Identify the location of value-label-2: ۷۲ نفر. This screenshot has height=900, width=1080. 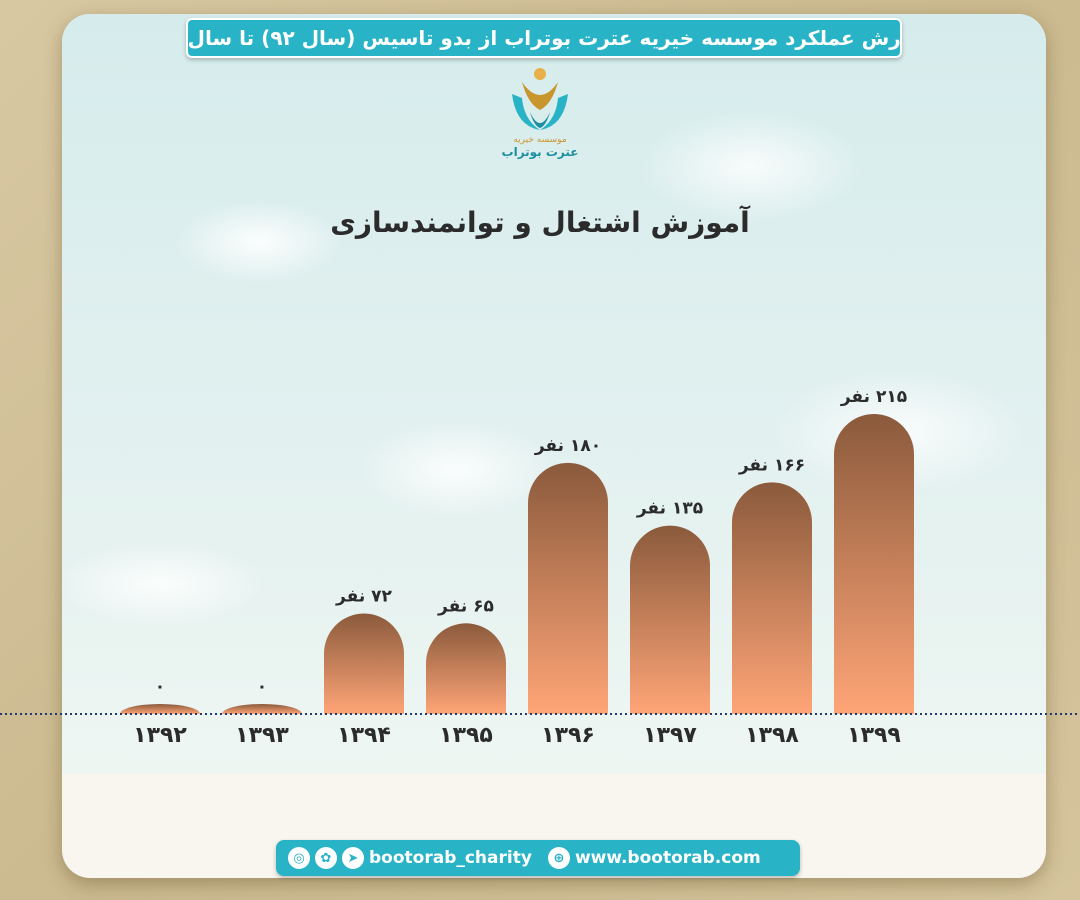
(364, 597).